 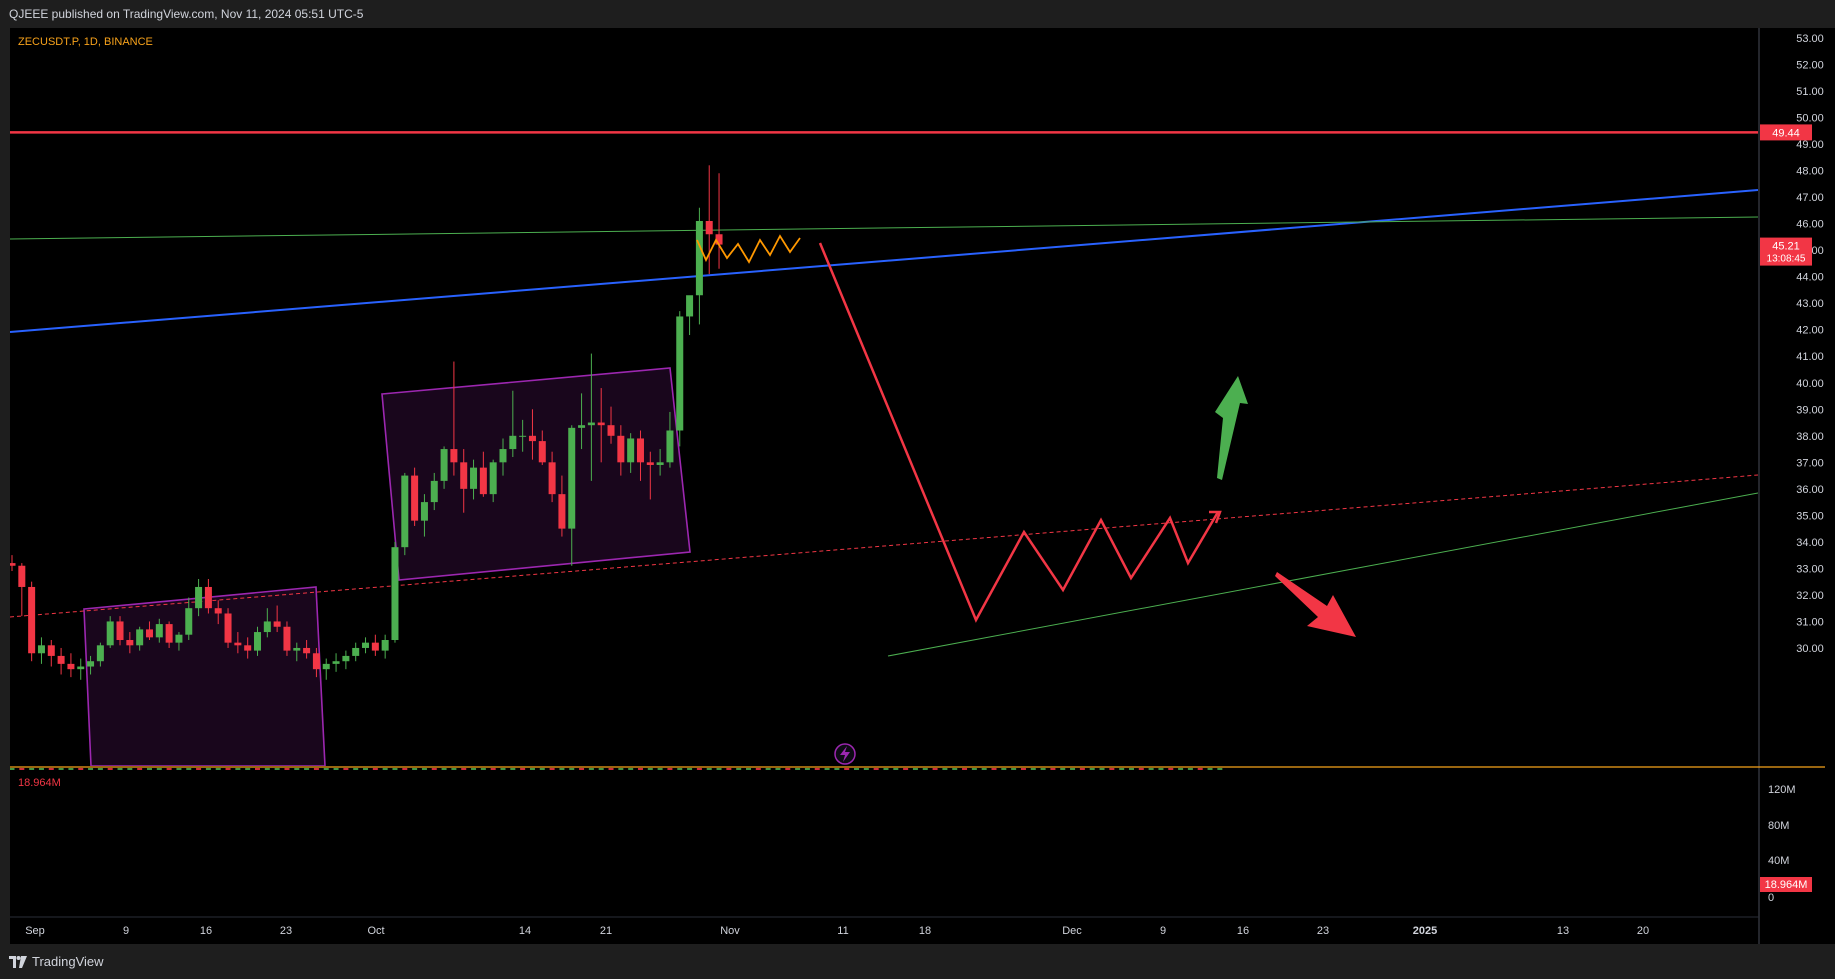 What do you see at coordinates (1019, 432) in the screenshot?
I see `projected-path` at bounding box center [1019, 432].